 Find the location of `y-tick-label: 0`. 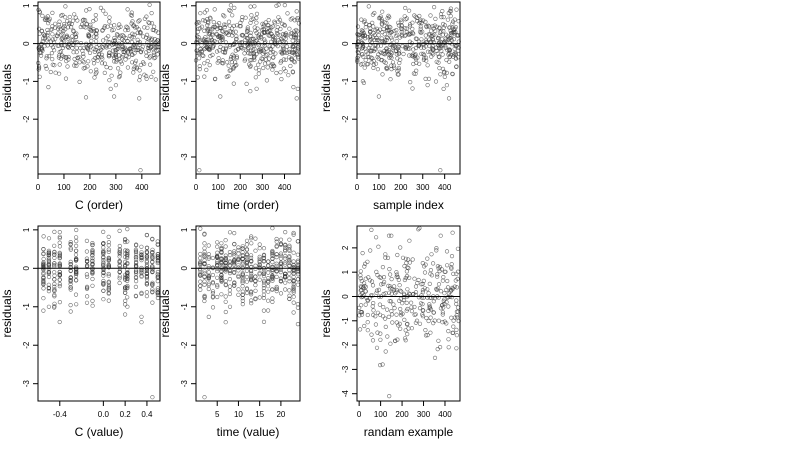

y-tick-label: 0 is located at coordinates (184, 43).